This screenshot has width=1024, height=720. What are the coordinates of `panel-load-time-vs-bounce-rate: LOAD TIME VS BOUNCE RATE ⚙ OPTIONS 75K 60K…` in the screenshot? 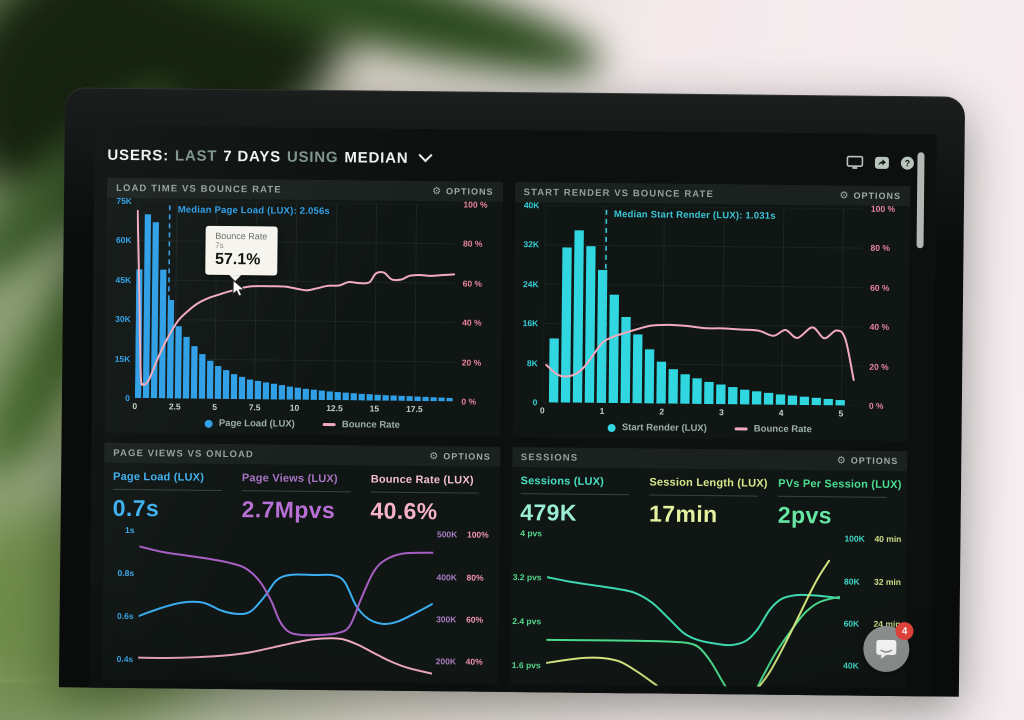 It's located at (303, 307).